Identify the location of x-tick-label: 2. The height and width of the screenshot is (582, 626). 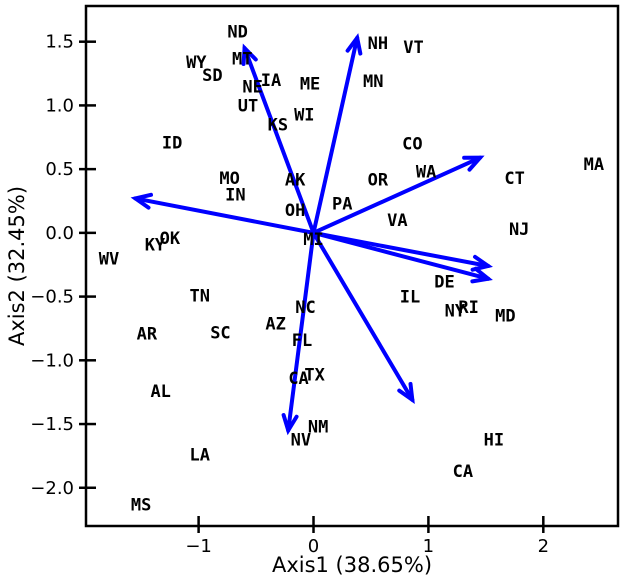
(543, 546).